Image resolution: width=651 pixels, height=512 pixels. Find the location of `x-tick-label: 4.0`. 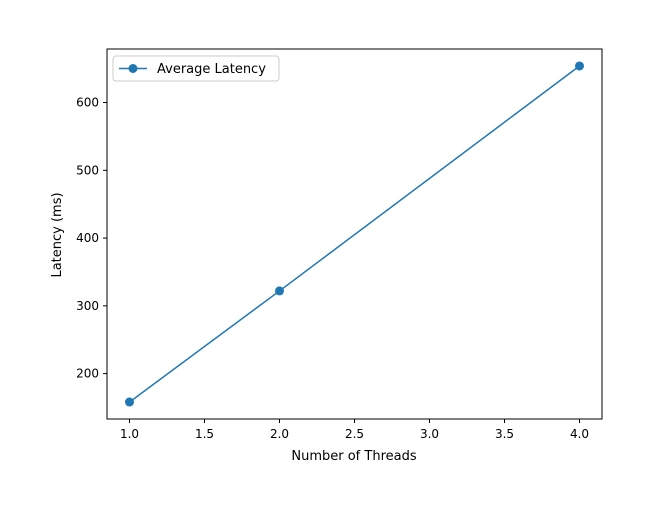

x-tick-label: 4.0 is located at coordinates (579, 434).